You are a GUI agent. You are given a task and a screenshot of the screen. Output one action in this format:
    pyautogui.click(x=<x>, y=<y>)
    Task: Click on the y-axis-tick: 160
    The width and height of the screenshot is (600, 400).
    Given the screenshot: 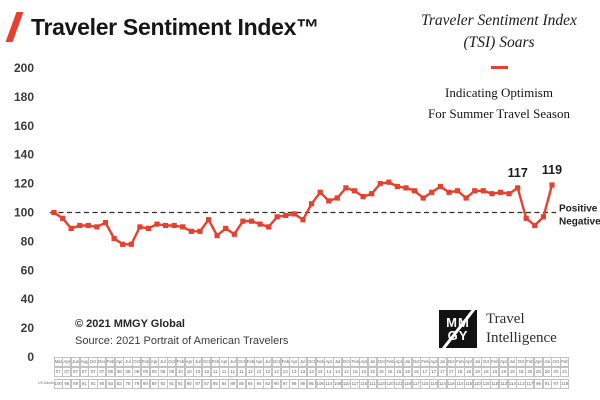 What is the action you would take?
    pyautogui.click(x=24, y=126)
    